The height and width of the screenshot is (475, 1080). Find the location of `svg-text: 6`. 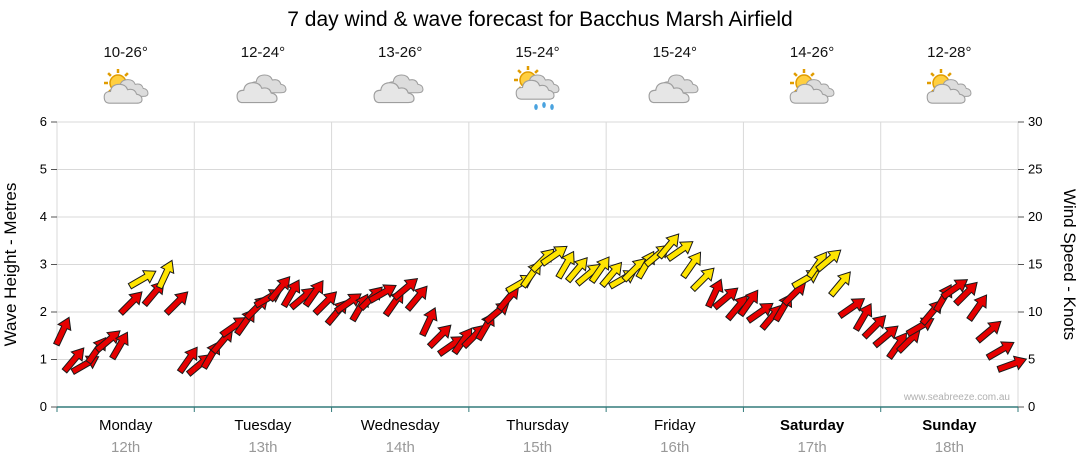

svg-text: 6 is located at coordinates (43, 121).